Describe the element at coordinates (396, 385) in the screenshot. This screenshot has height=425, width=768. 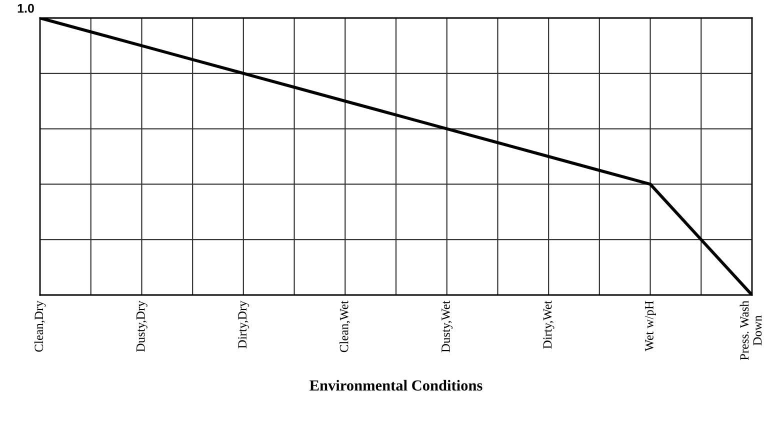
I see `x-axis-title: Environmental Conditions` at that location.